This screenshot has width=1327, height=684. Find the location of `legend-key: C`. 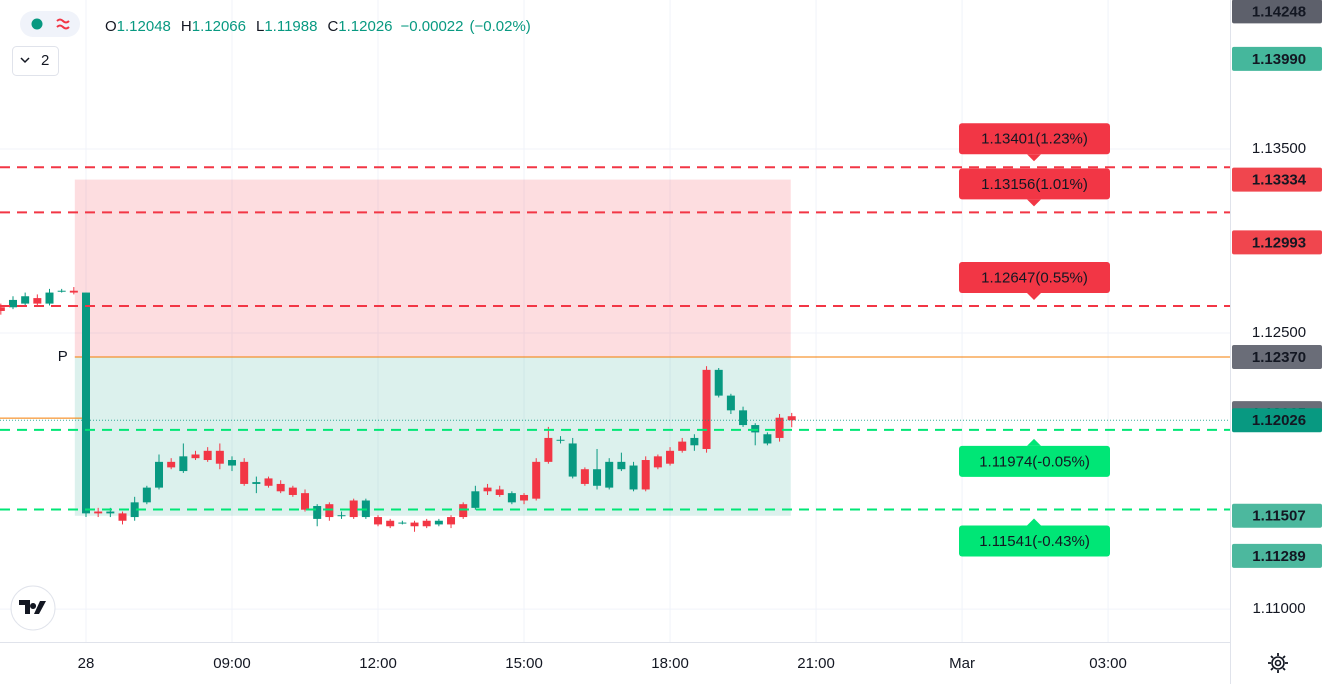

legend-key: C is located at coordinates (332, 26).